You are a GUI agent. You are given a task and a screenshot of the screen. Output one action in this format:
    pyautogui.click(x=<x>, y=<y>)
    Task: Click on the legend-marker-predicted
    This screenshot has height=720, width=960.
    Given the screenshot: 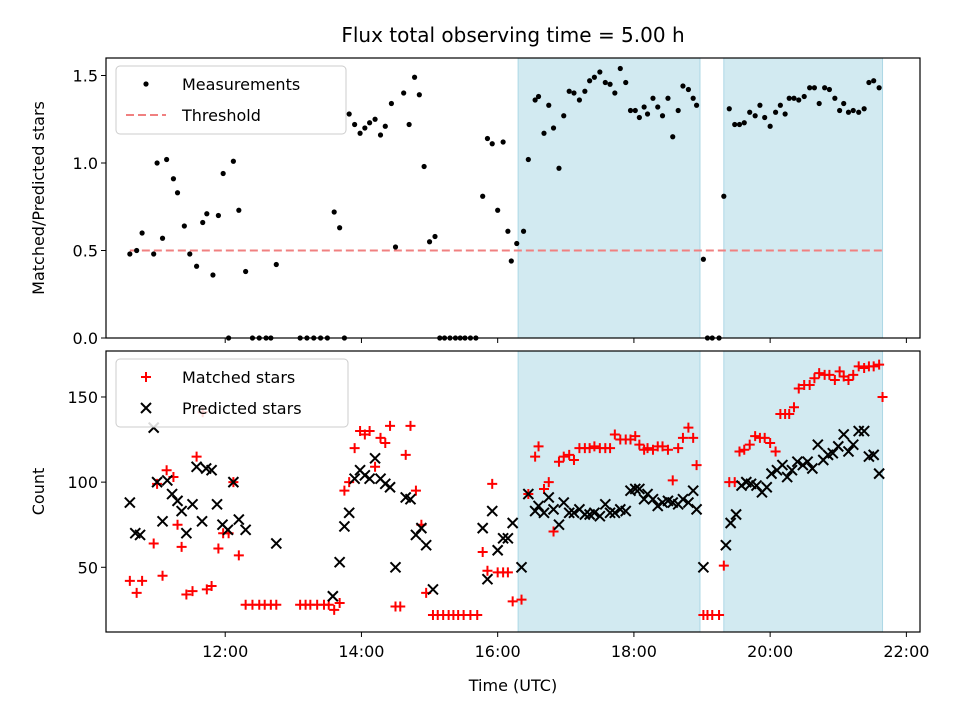 What is the action you would take?
    pyautogui.click(x=146, y=408)
    